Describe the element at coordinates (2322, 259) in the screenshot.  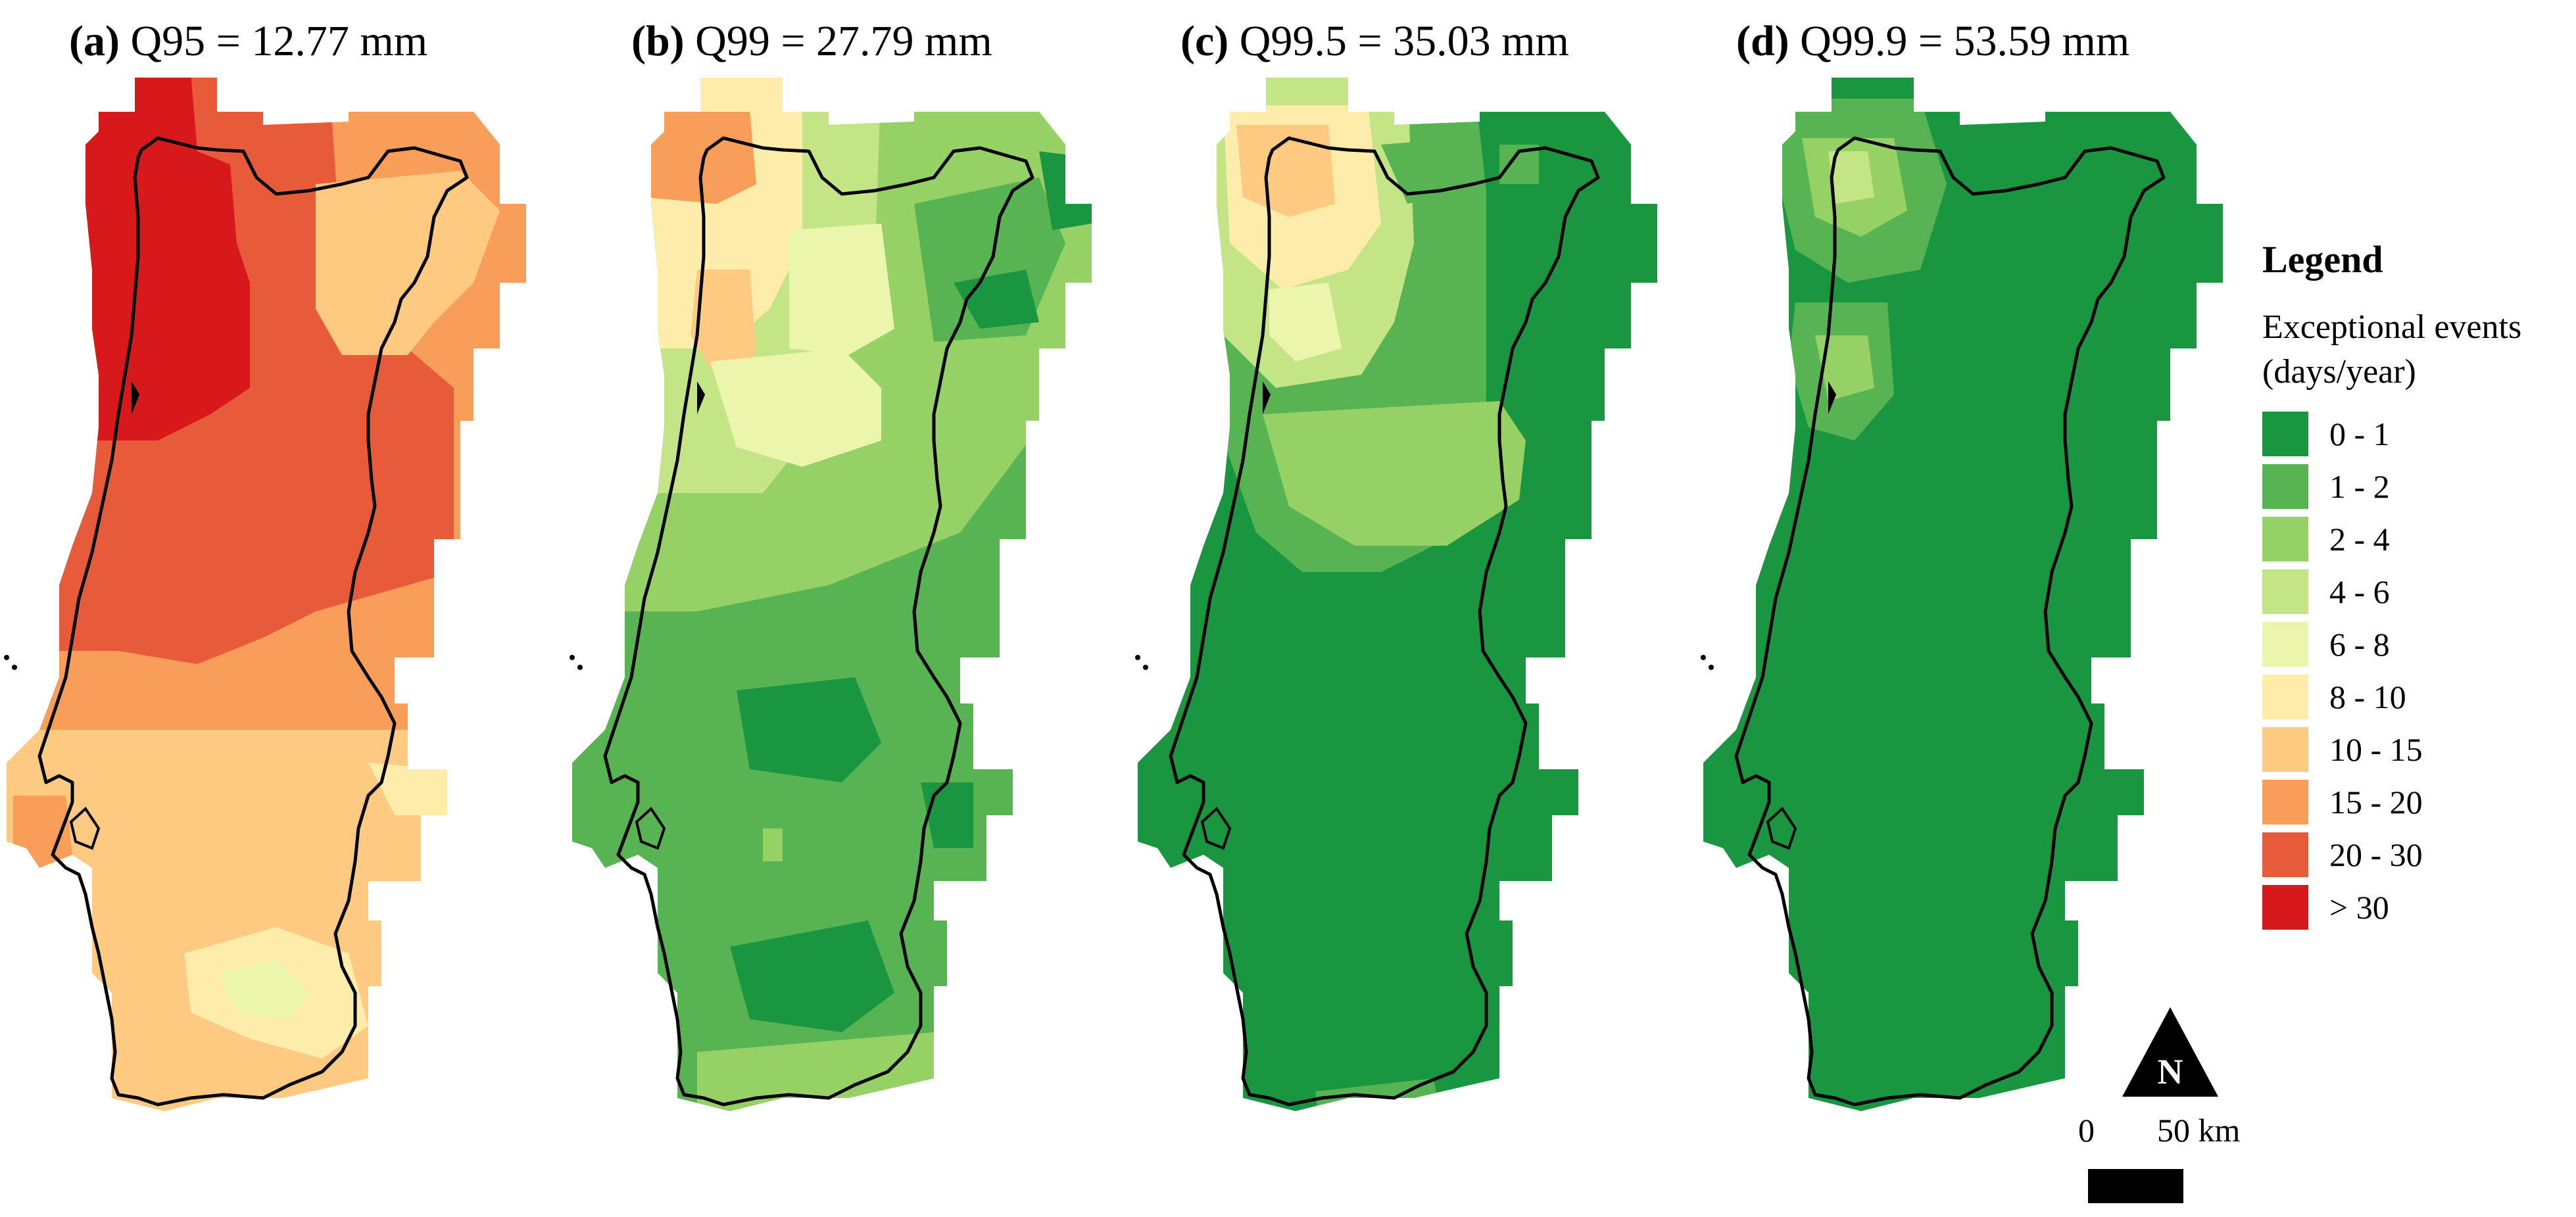
I see `legend-title: Legend` at that location.